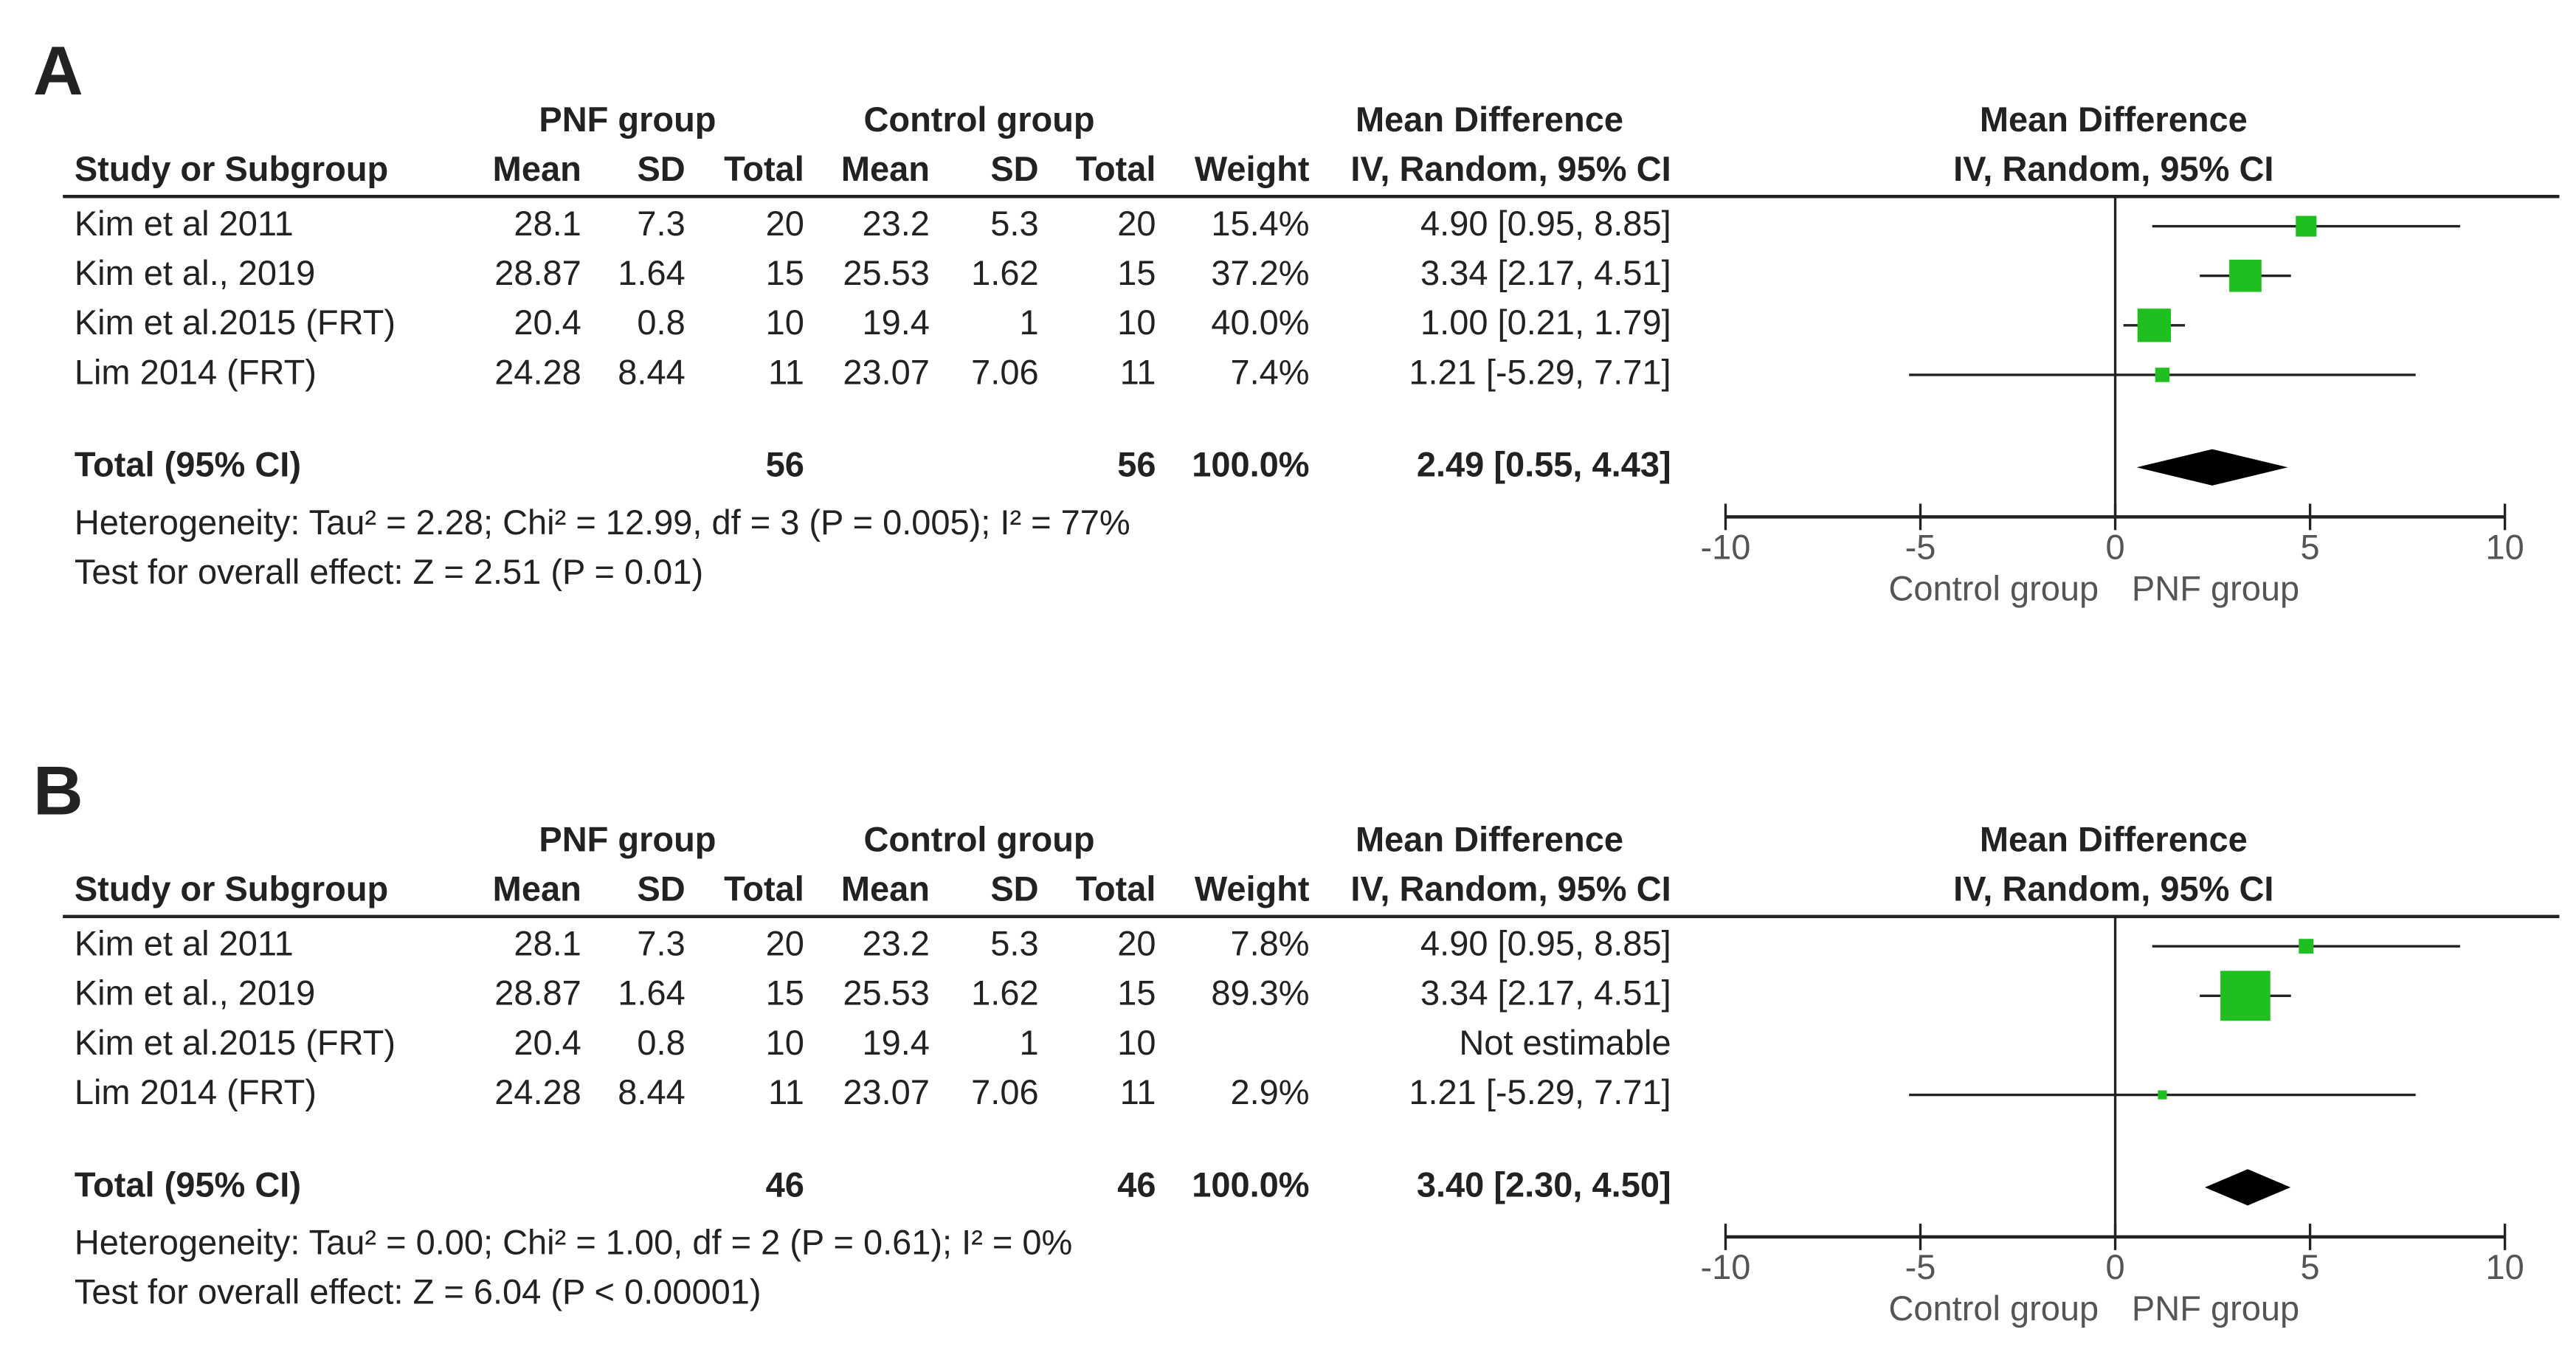  I want to click on effect-label: 1.00 [0.21, 1.79], so click(1546, 322).